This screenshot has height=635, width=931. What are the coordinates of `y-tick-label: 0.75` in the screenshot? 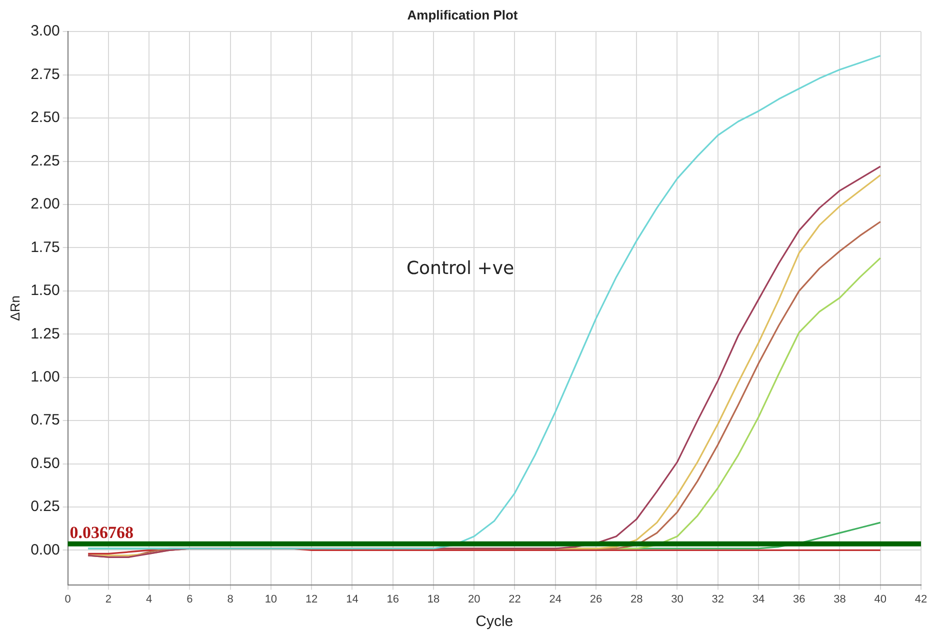 It's located at (45, 420).